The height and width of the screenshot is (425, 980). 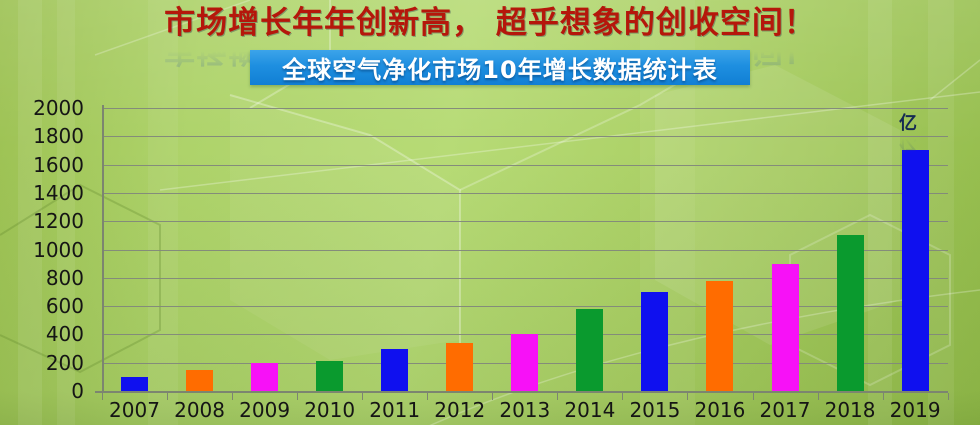 I want to click on y-tick-label: 2000, so click(x=58, y=108).